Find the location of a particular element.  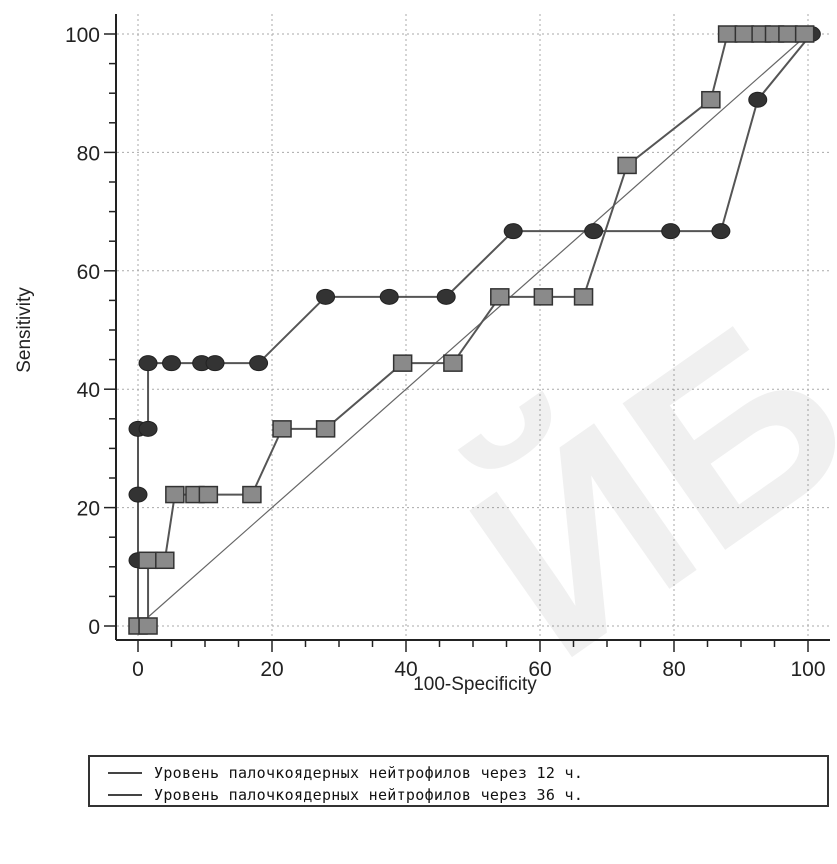

x-axis-title: 100-Specificity is located at coordinates (475, 684).